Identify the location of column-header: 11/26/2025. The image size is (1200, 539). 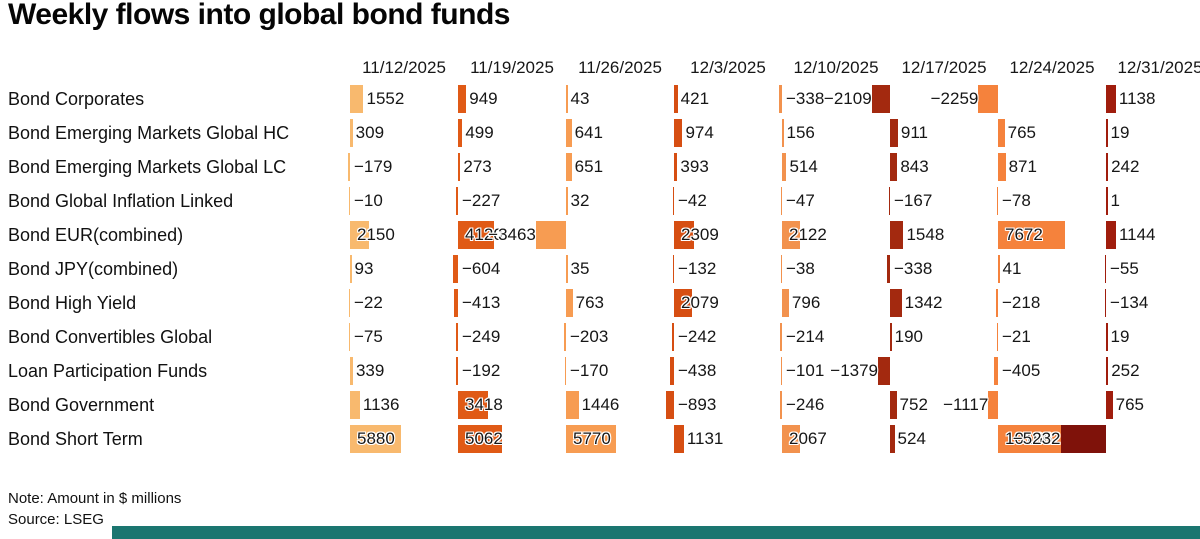
(620, 67).